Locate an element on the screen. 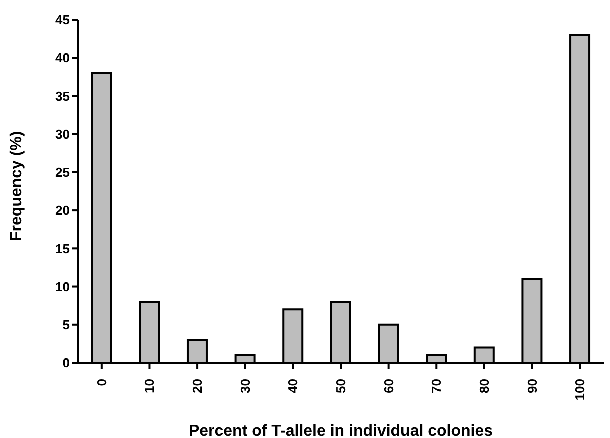 Image resolution: width=610 pixels, height=438 pixels. x-tick-label: 70 is located at coordinates (436, 386).